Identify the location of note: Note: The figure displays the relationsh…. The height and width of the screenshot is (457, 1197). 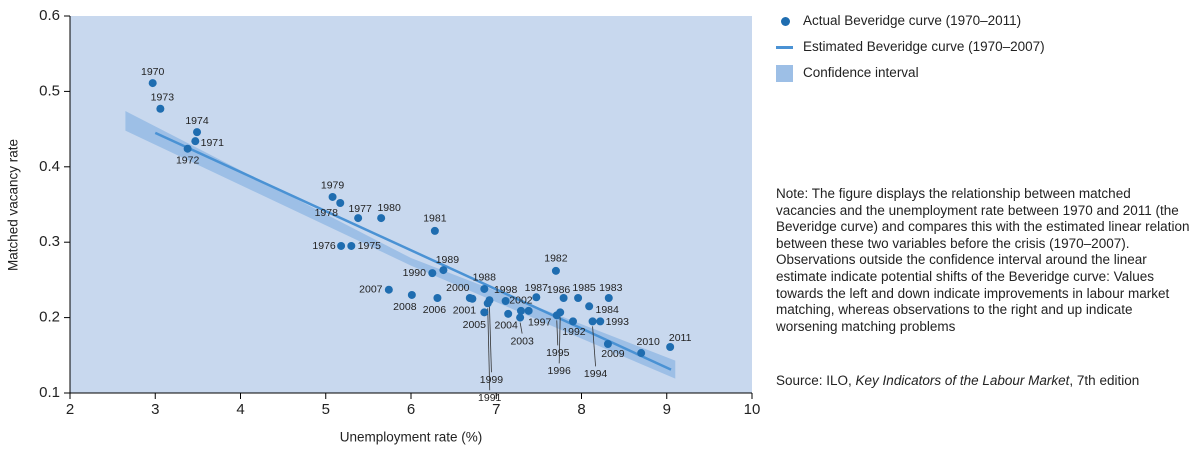
(983, 260).